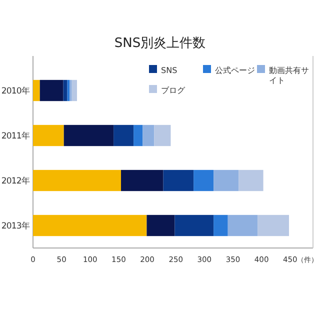 The height and width of the screenshot is (320, 320). What do you see at coordinates (160, 43) in the screenshot?
I see `chart-title: SNS別炎上件数` at bounding box center [160, 43].